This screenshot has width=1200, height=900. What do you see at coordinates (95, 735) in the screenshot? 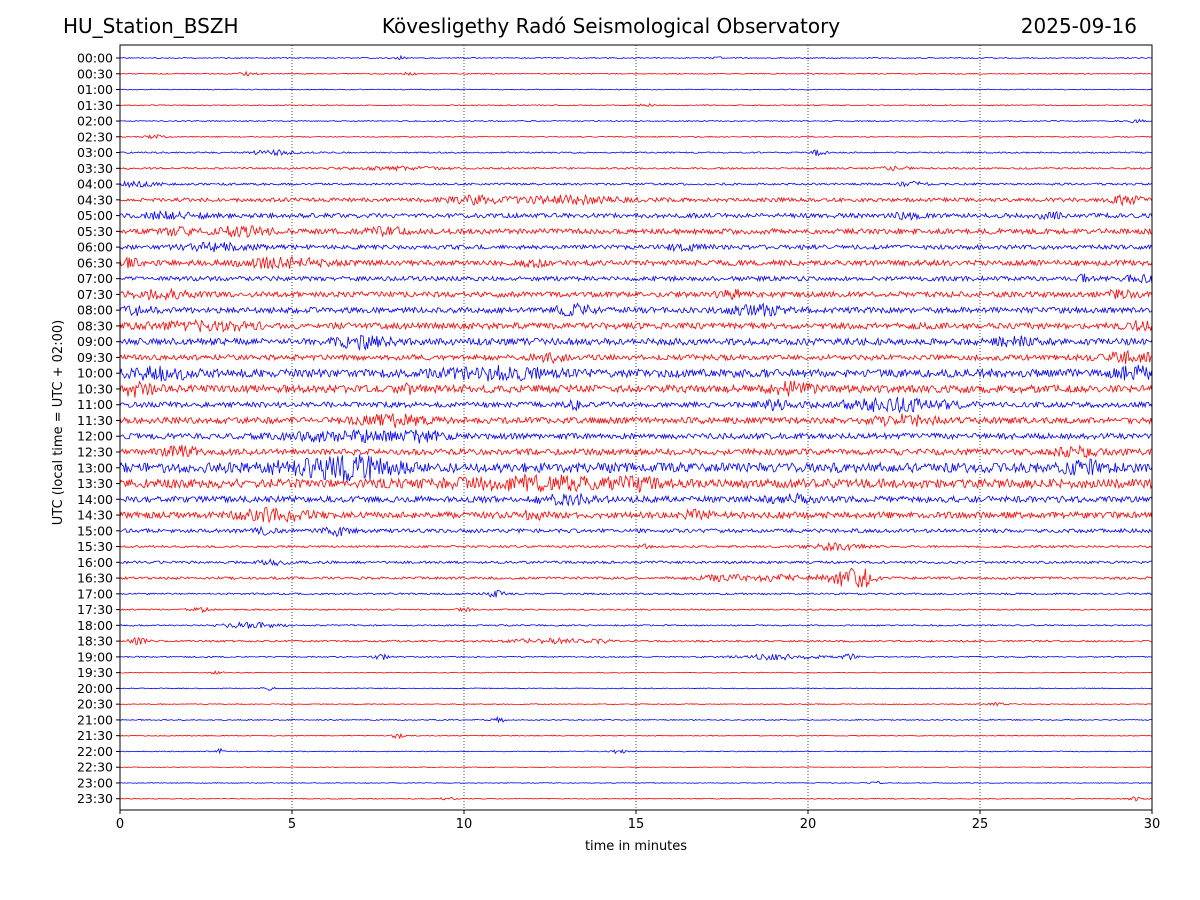
I see `y-tick-label: 21:30` at bounding box center [95, 735].